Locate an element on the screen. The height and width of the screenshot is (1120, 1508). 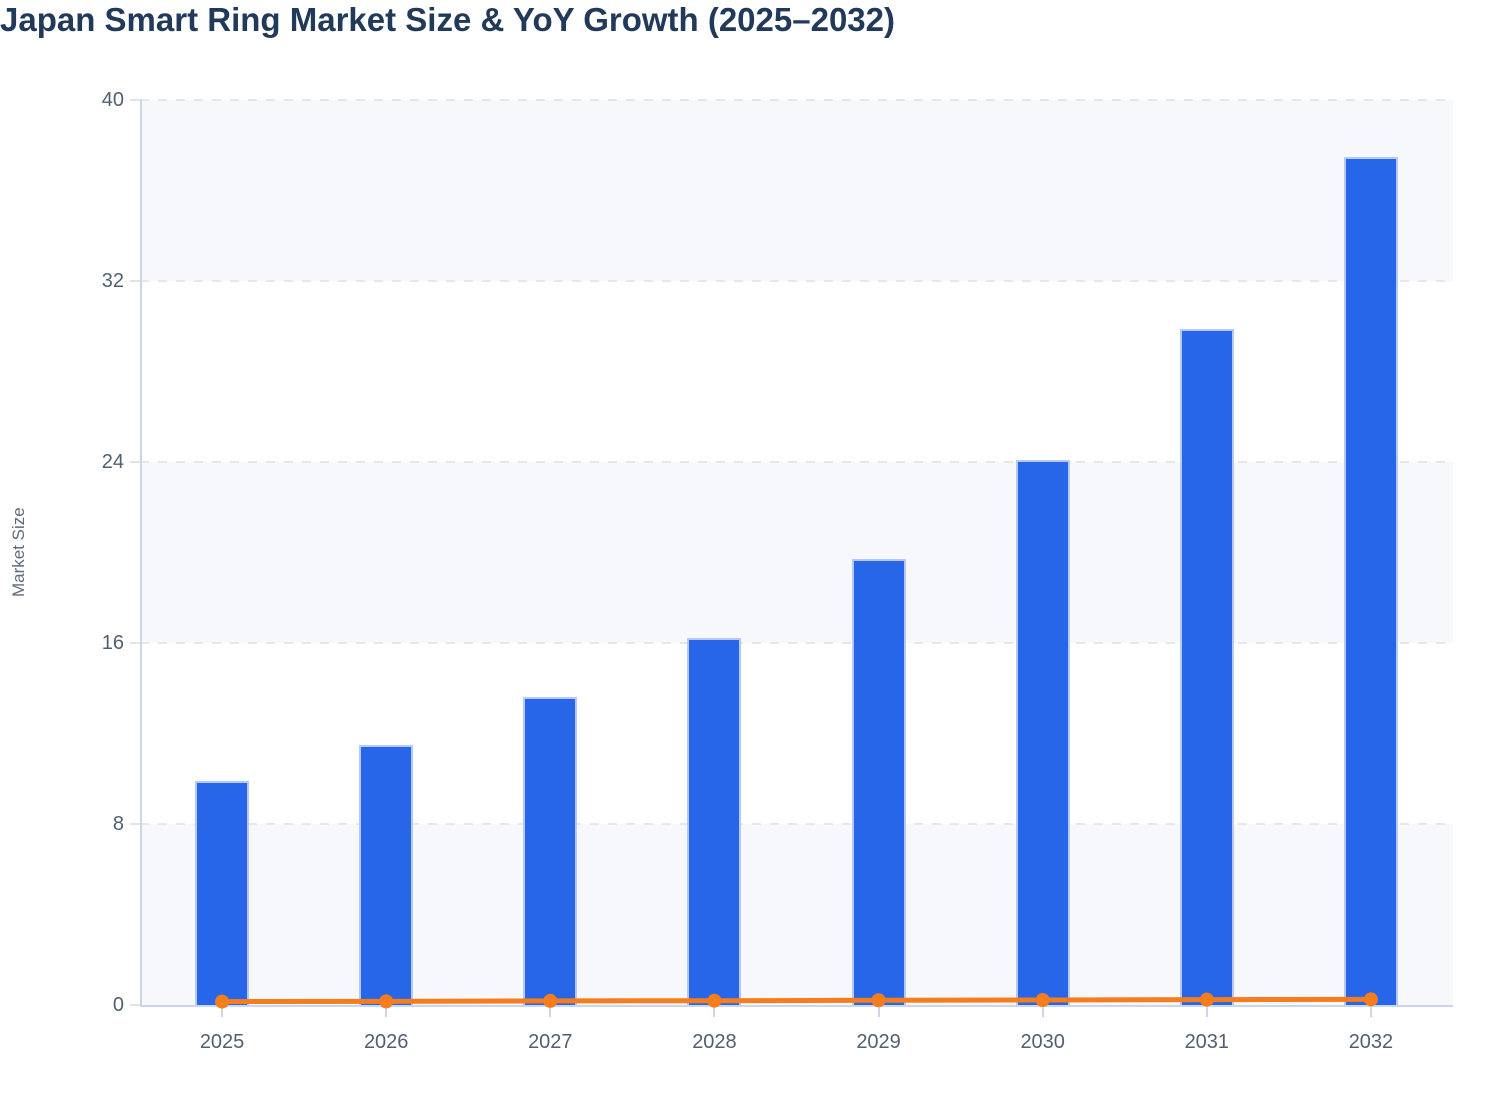
x-tick-label-2031: 2031 is located at coordinates (1207, 1042).